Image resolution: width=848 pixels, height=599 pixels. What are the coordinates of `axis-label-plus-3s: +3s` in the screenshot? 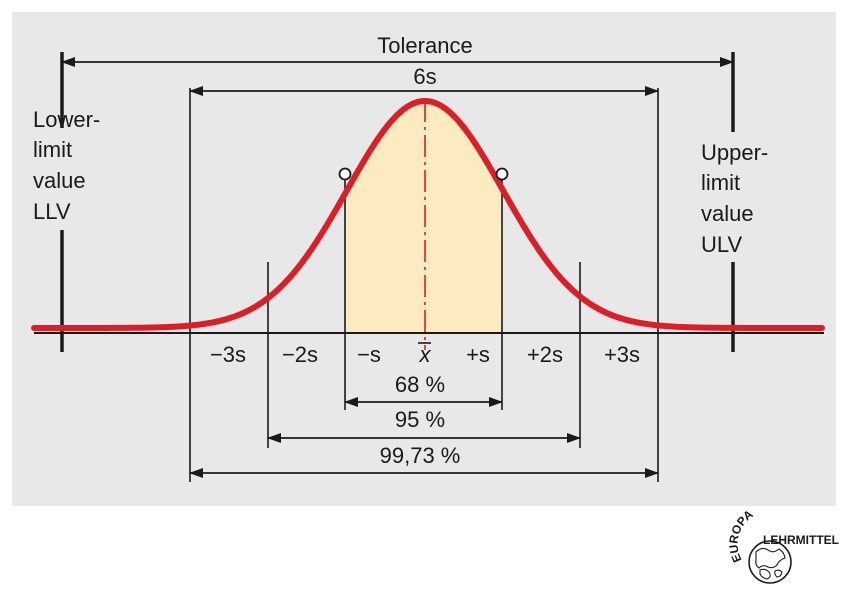 It's located at (622, 354).